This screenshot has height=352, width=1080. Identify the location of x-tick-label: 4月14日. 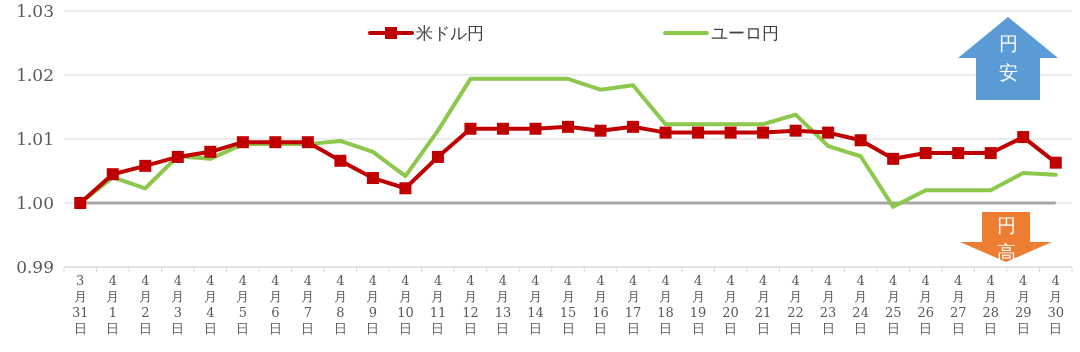
(535, 304).